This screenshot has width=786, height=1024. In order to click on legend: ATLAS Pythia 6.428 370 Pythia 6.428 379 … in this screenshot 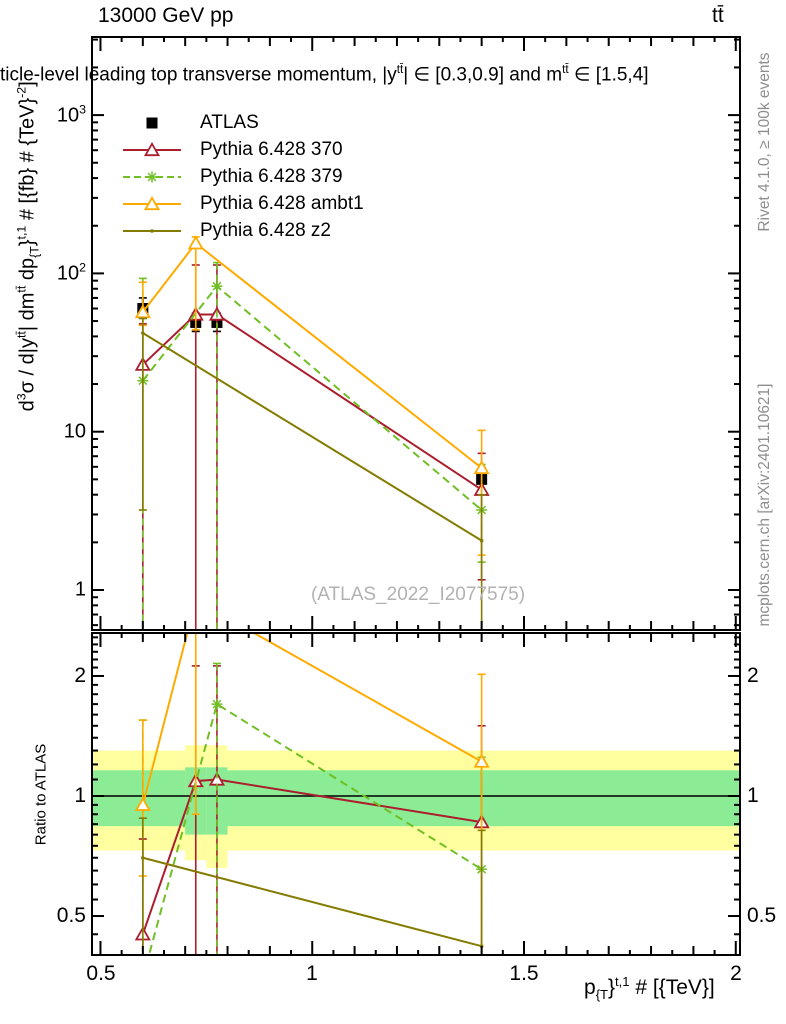, I will do `click(242, 176)`.